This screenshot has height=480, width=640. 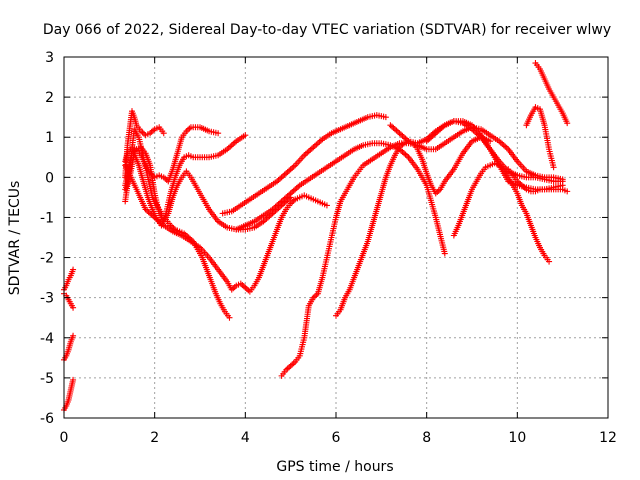 I want to click on series-s19, so click(x=551, y=93).